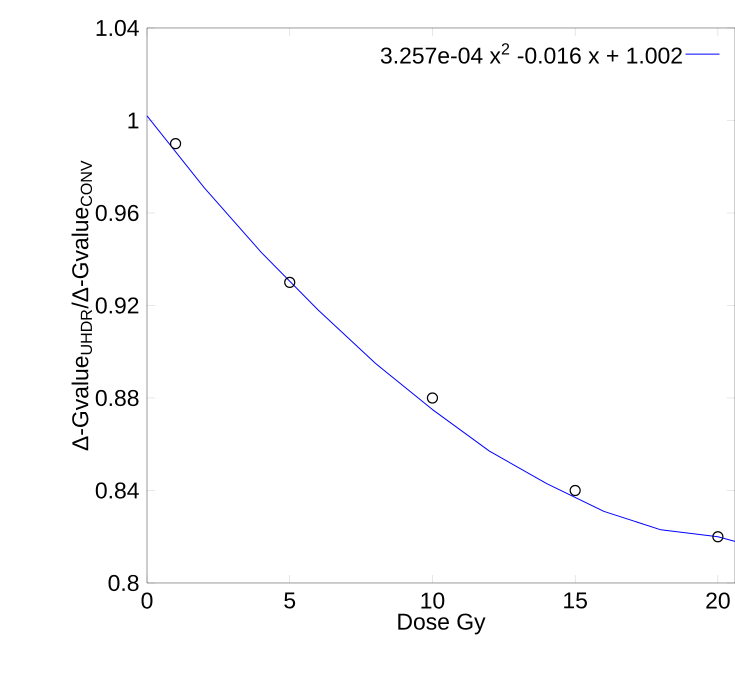 The height and width of the screenshot is (681, 735). What do you see at coordinates (117, 28) in the screenshot?
I see `y-tick-label: 1.04` at bounding box center [117, 28].